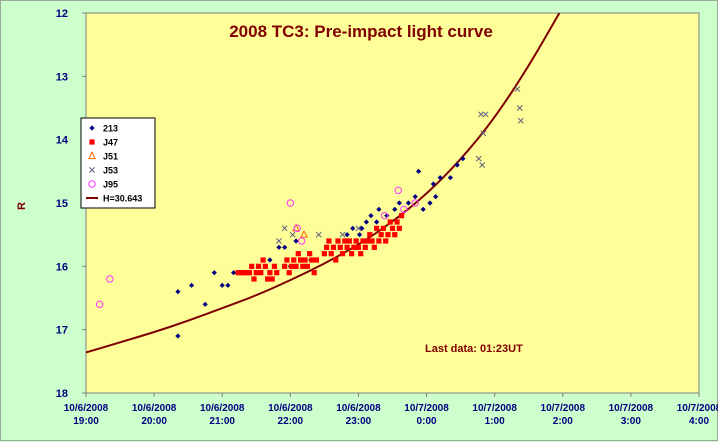  Describe the element at coordinates (62, 267) in the screenshot. I see `y-tick-label: 16` at that location.